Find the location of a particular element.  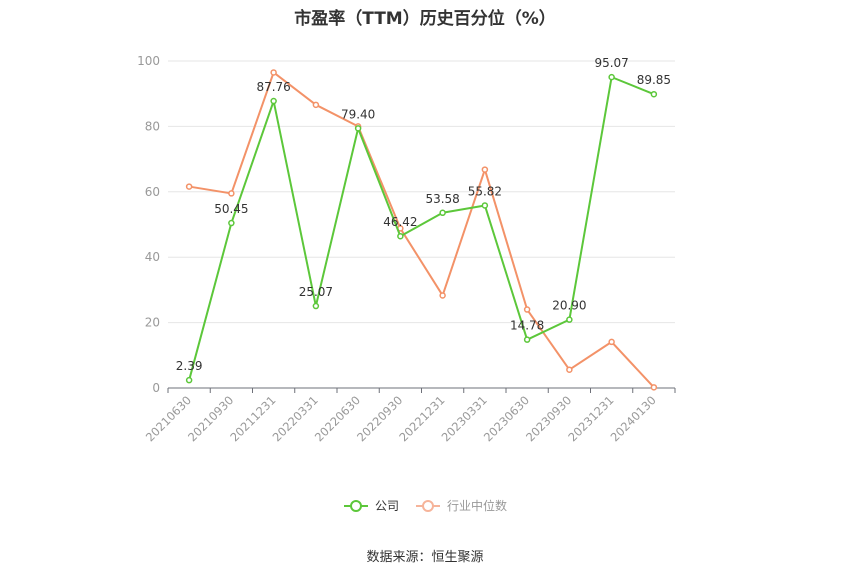

legend-label-industry: 行业中位数 is located at coordinates (477, 506).